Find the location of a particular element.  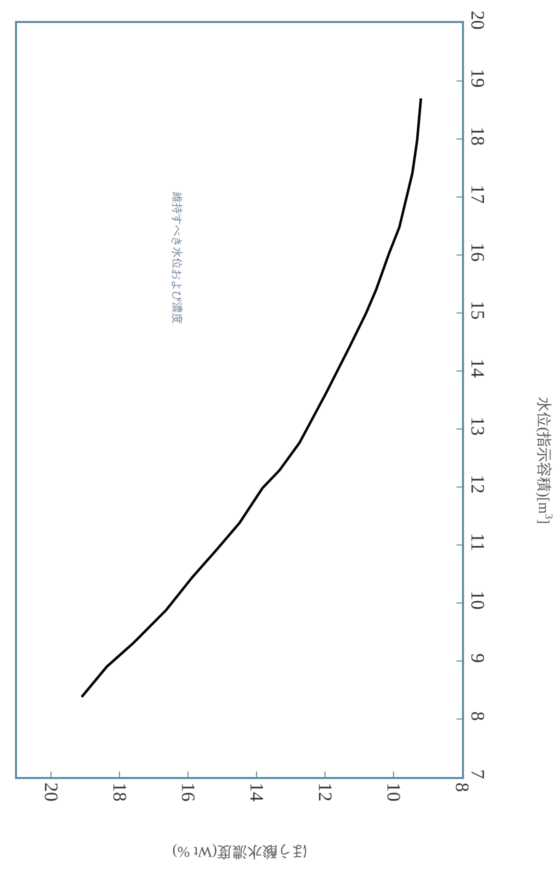

y-tick-label: 19 is located at coordinates (477, 78).